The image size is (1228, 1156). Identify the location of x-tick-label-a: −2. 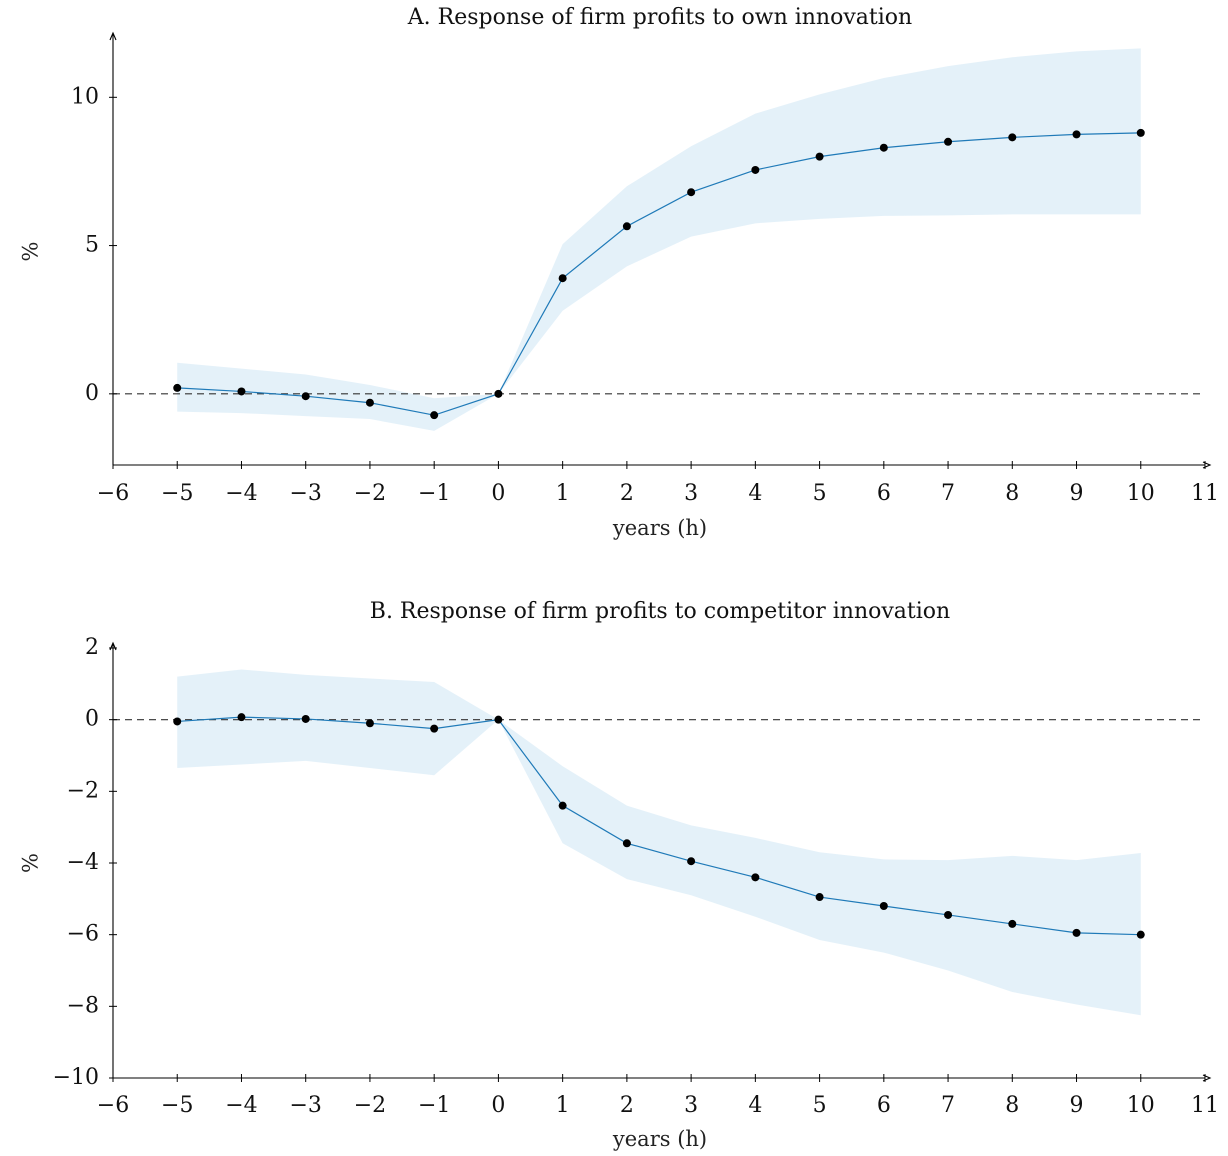
(370, 493).